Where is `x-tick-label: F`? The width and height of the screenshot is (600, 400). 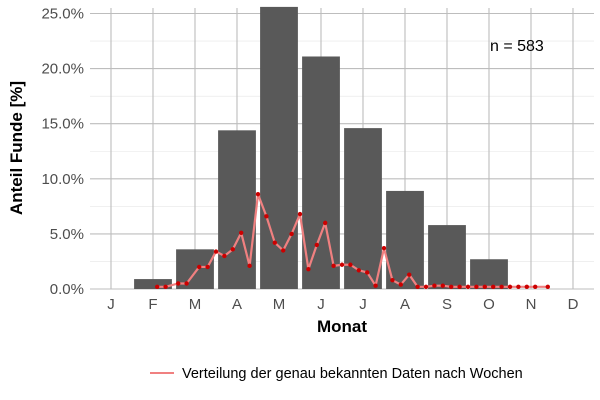 x-tick-label: F is located at coordinates (152, 304).